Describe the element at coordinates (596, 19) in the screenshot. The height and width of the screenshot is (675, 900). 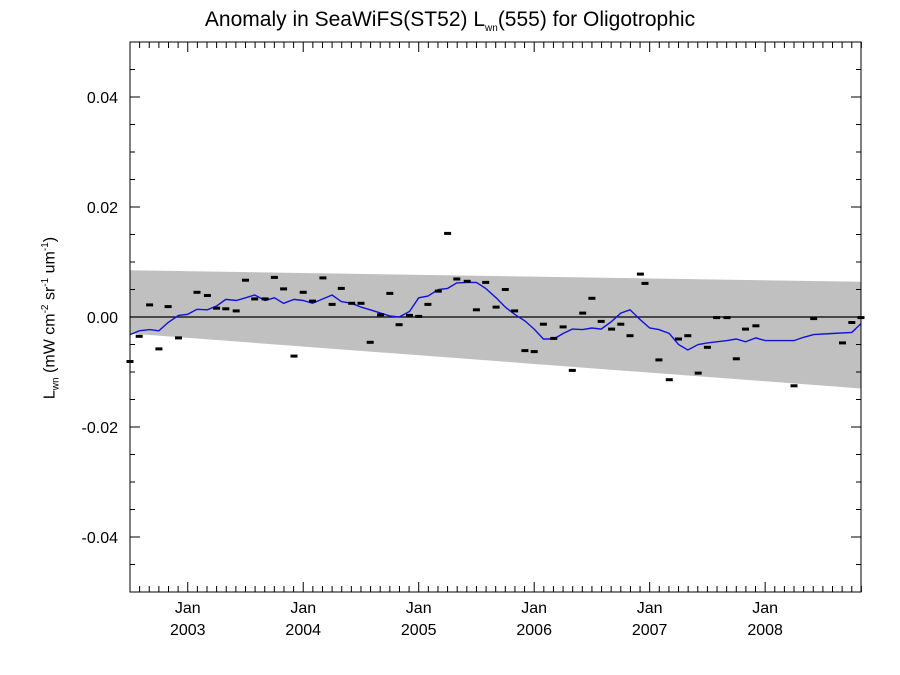
I see `chart-title-post: (555) for Oligotrophic` at that location.